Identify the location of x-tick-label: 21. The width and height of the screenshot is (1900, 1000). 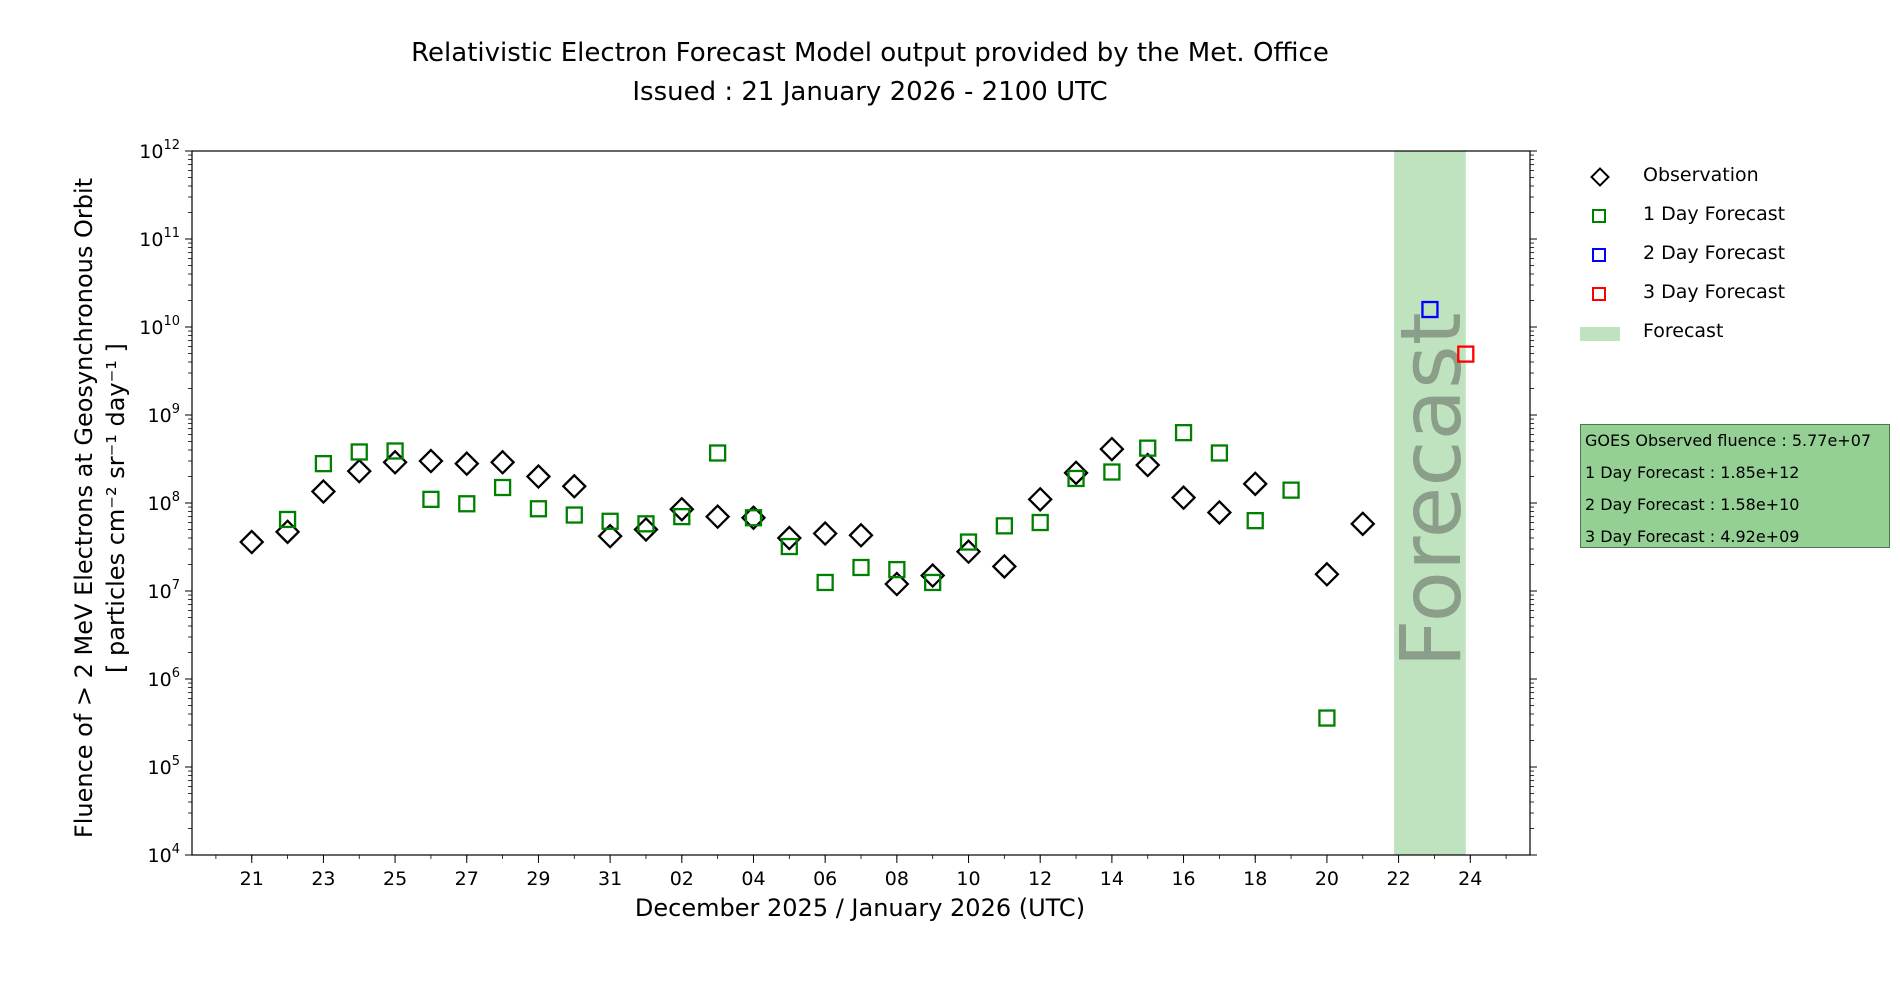
(252, 879).